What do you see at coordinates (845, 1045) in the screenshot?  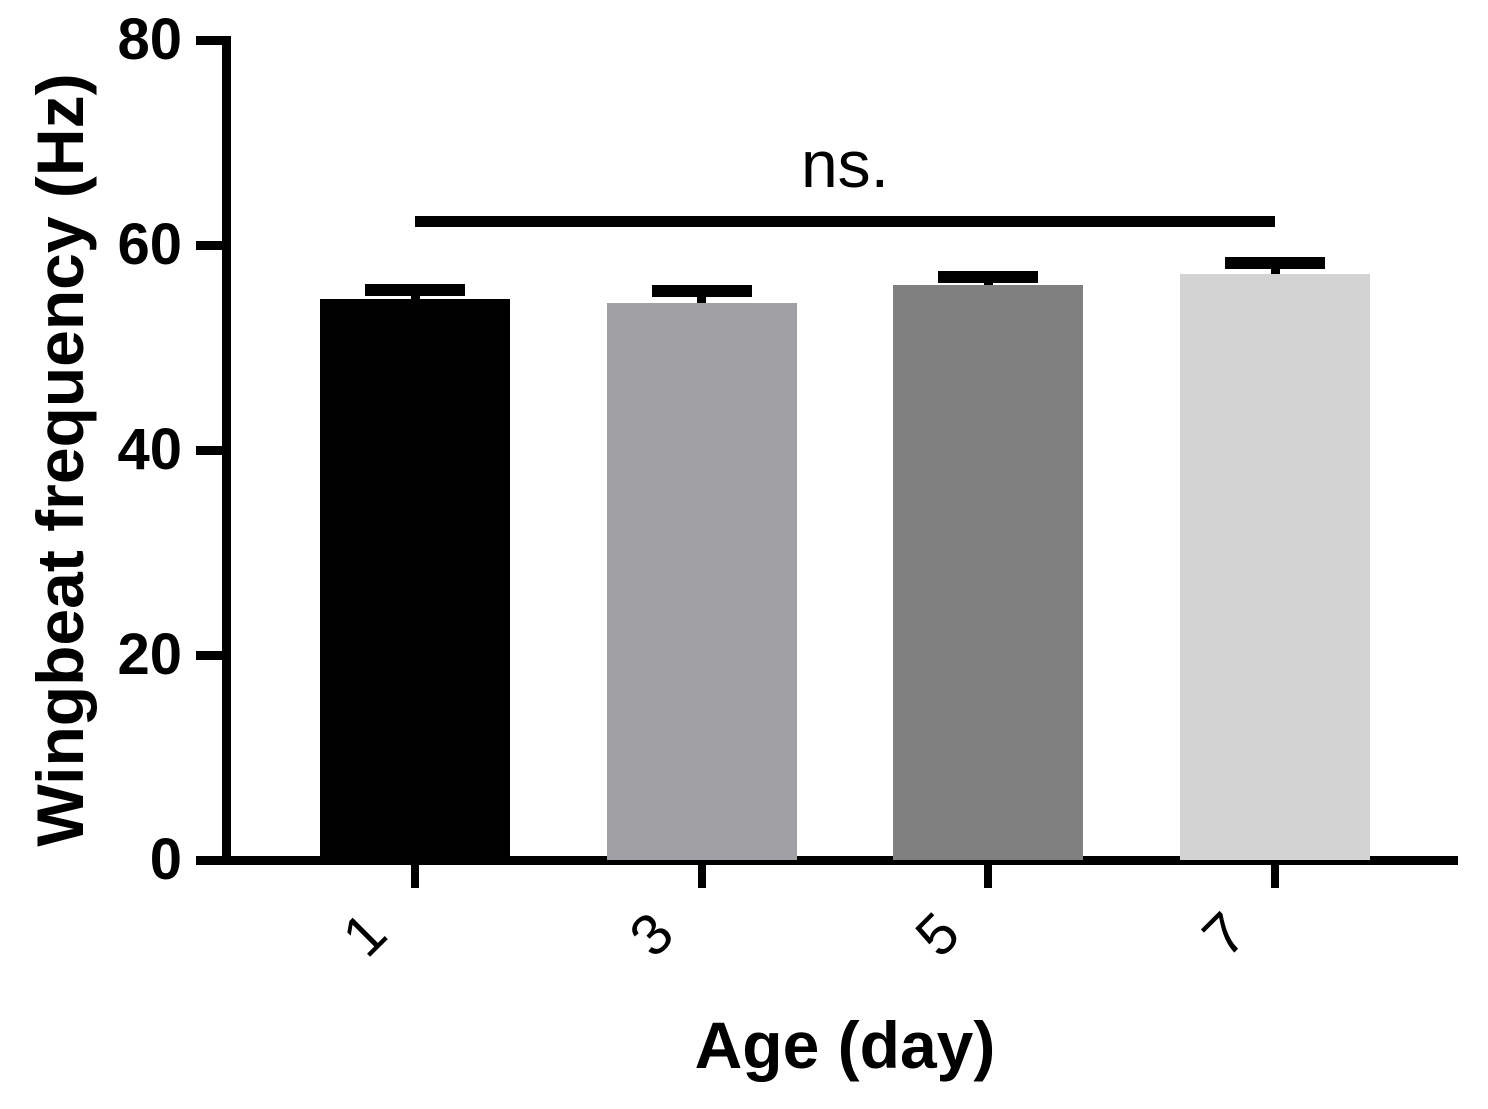 I see `x-axis-title: Age (day)` at bounding box center [845, 1045].